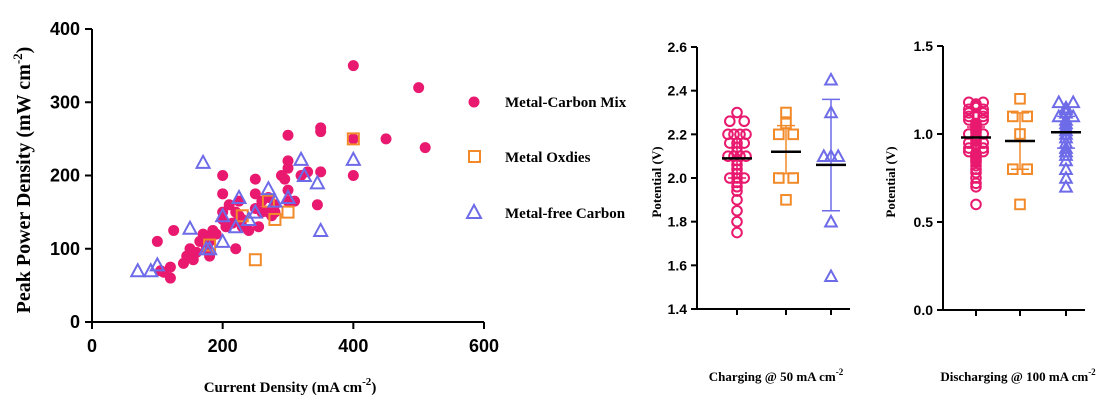 The image size is (1110, 400). I want to click on scatter-x-tick-label: 400, so click(353, 346).